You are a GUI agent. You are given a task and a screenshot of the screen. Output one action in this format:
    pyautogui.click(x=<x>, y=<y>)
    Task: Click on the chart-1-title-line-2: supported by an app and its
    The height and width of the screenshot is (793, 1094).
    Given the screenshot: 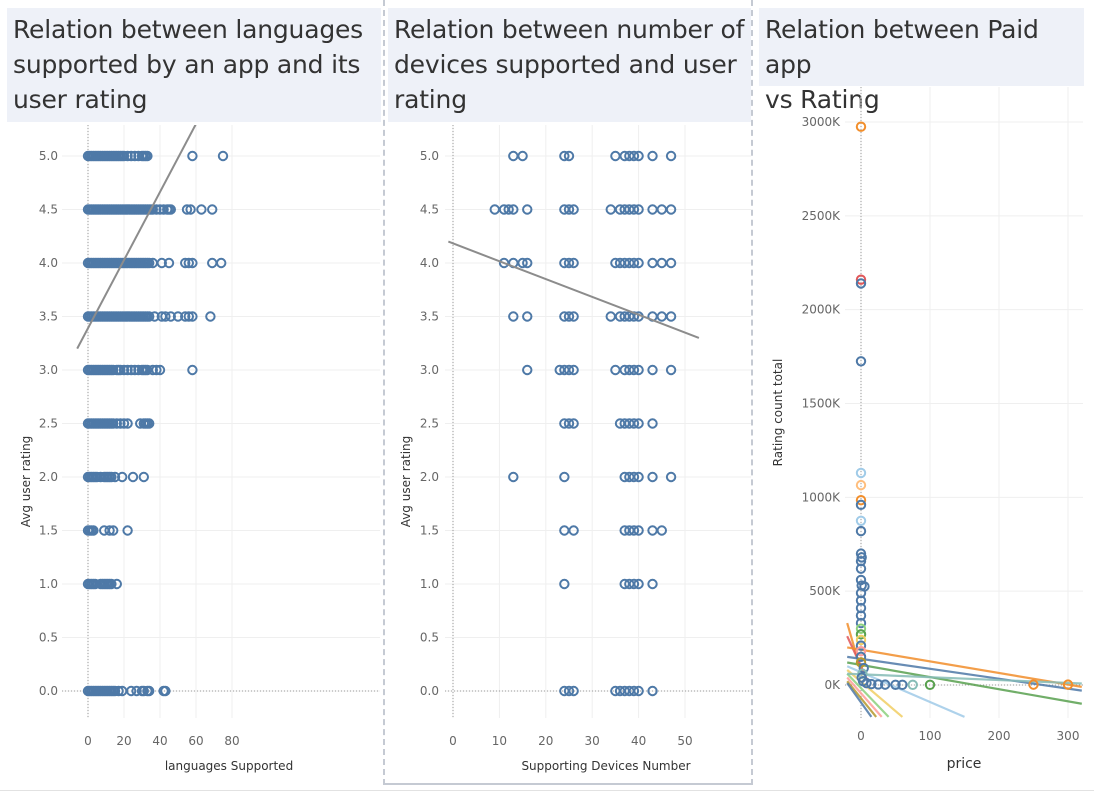 What is the action you would take?
    pyautogui.click(x=187, y=64)
    